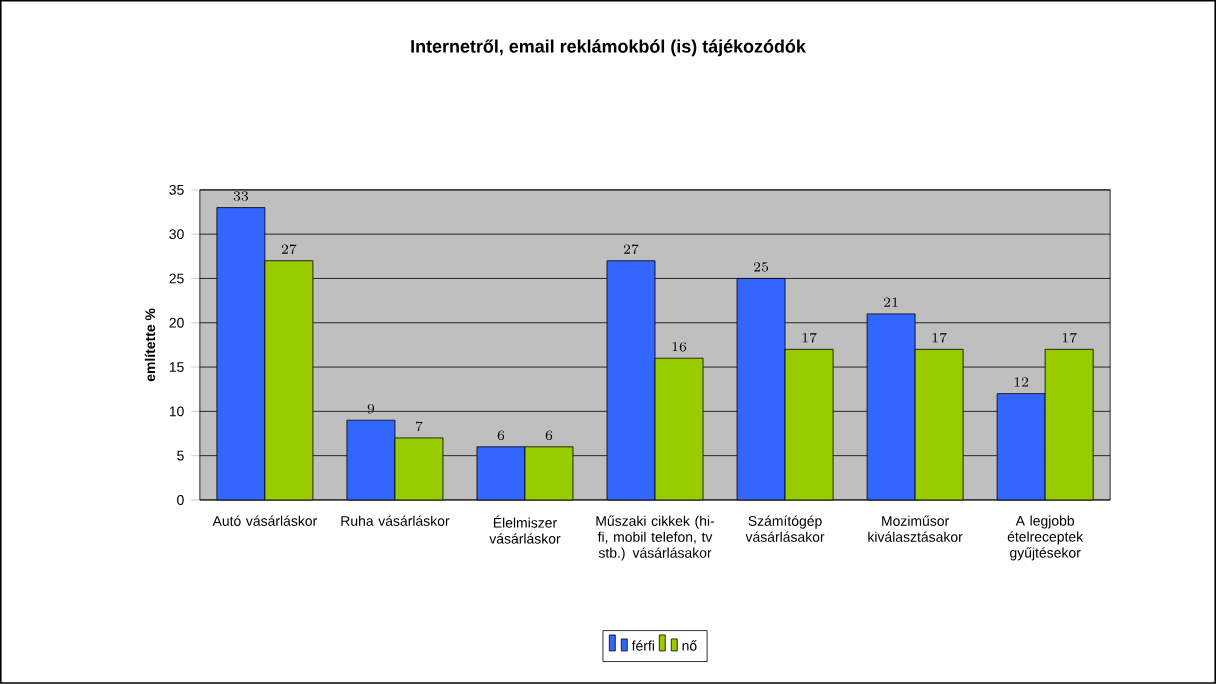  What do you see at coordinates (608, 48) in the screenshot?
I see `chart-title: Internetről, email reklámokból (is) tájékozódók` at bounding box center [608, 48].